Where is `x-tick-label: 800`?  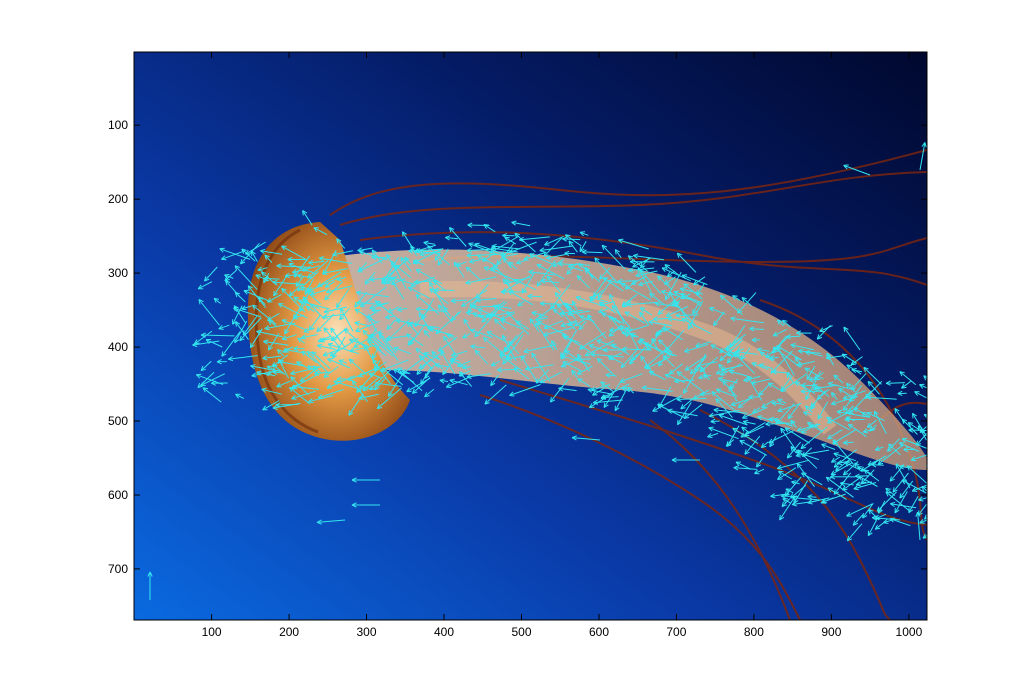 x-tick-label: 800 is located at coordinates (754, 632).